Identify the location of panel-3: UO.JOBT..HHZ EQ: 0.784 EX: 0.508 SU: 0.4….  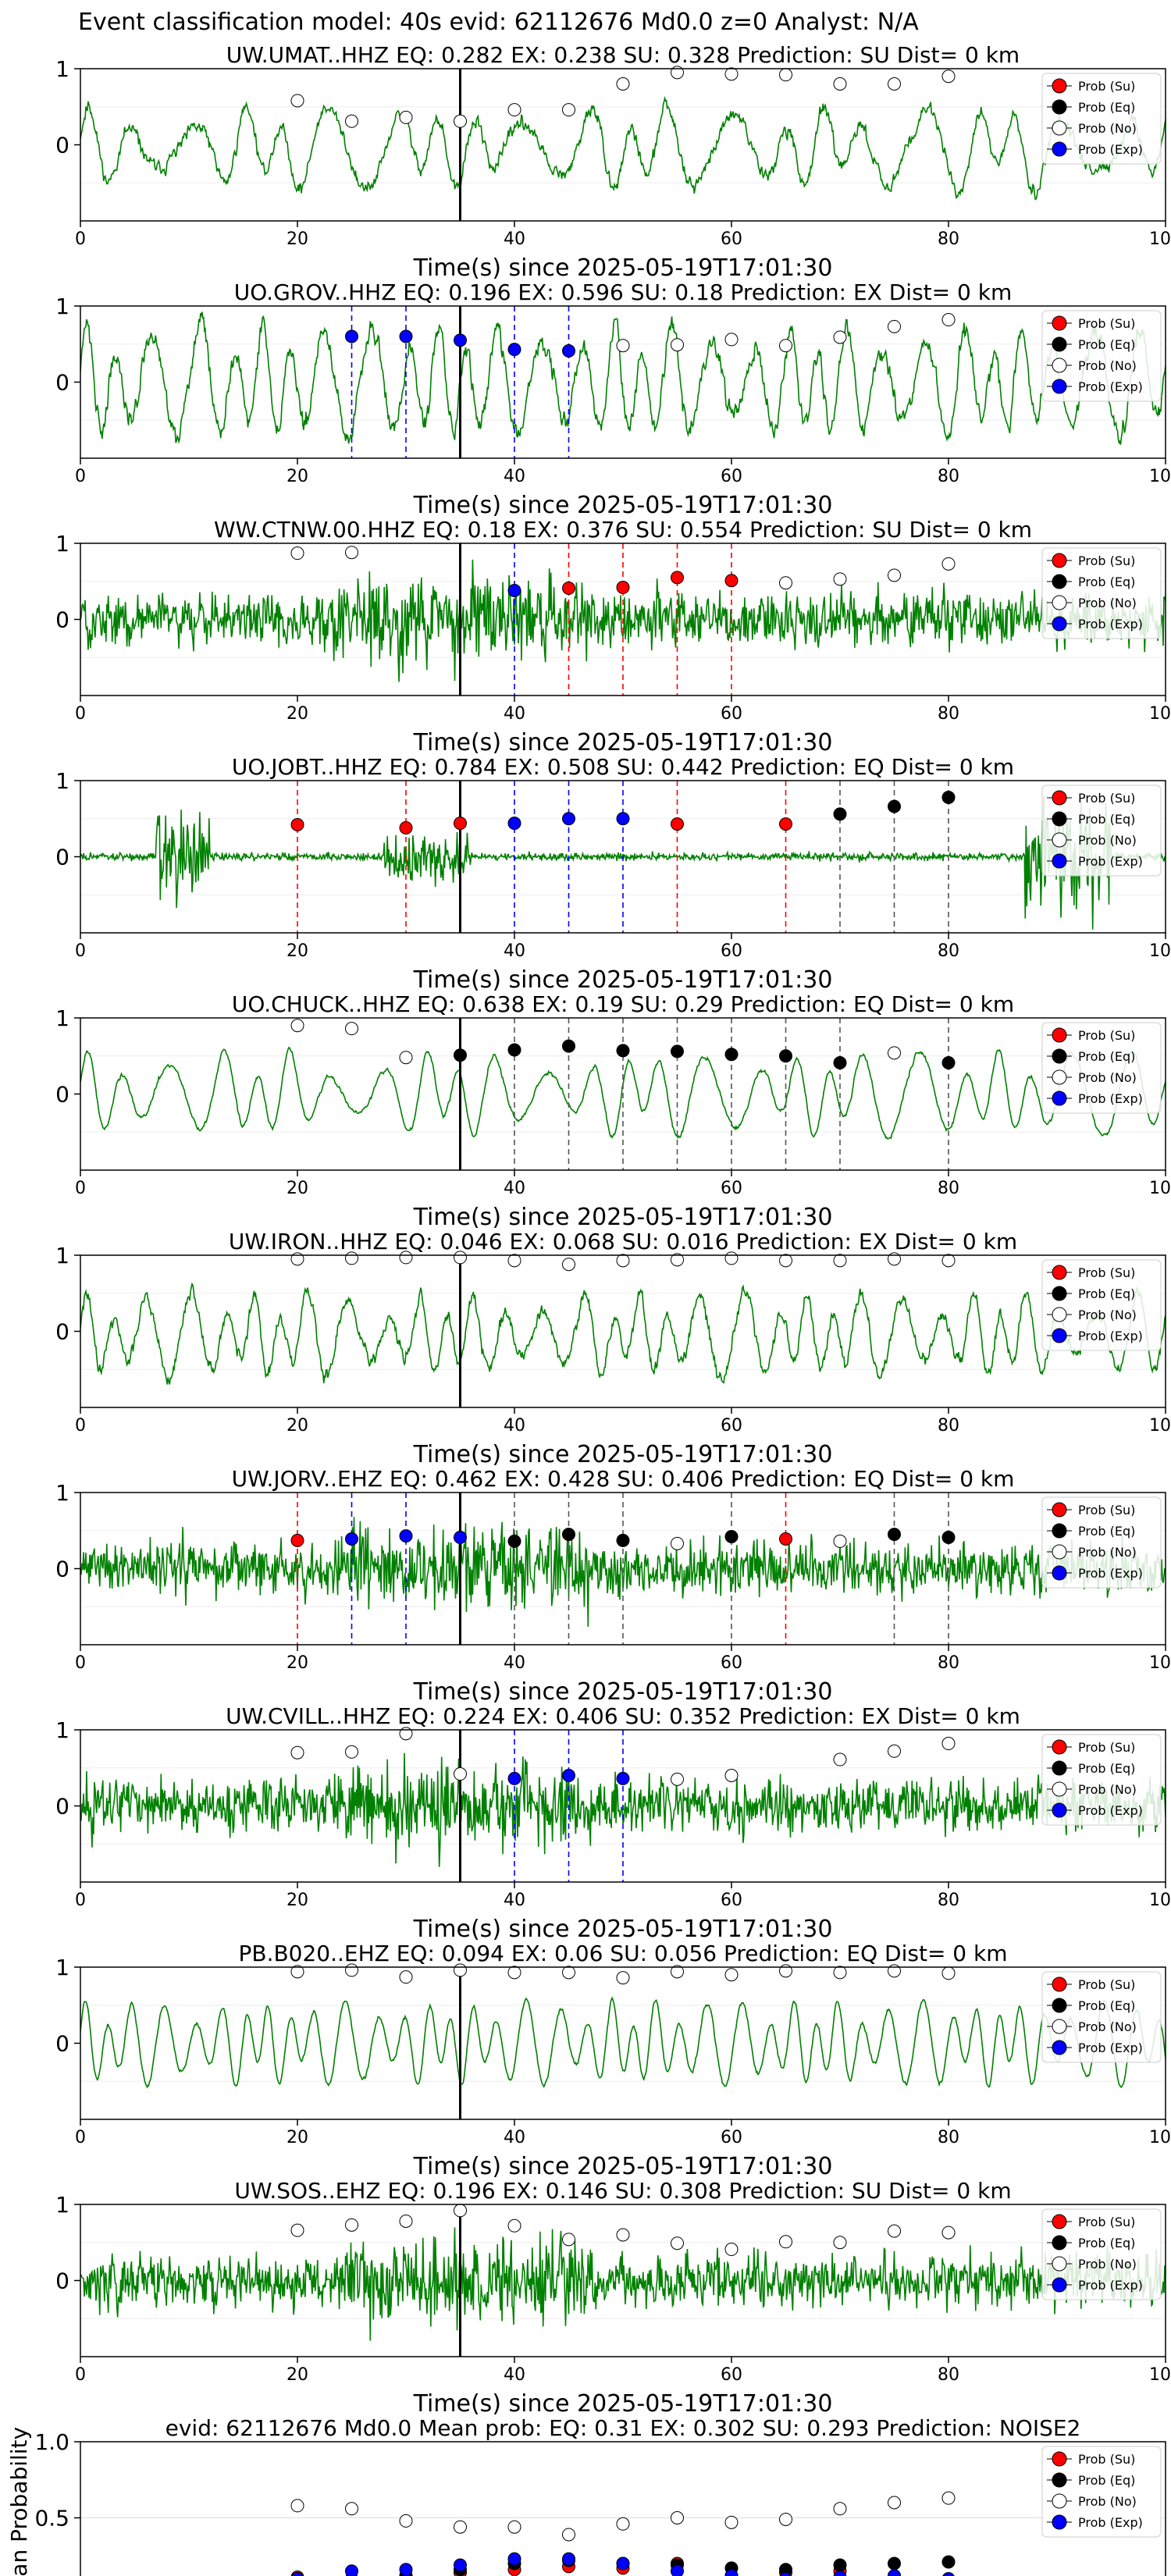
(613, 874).